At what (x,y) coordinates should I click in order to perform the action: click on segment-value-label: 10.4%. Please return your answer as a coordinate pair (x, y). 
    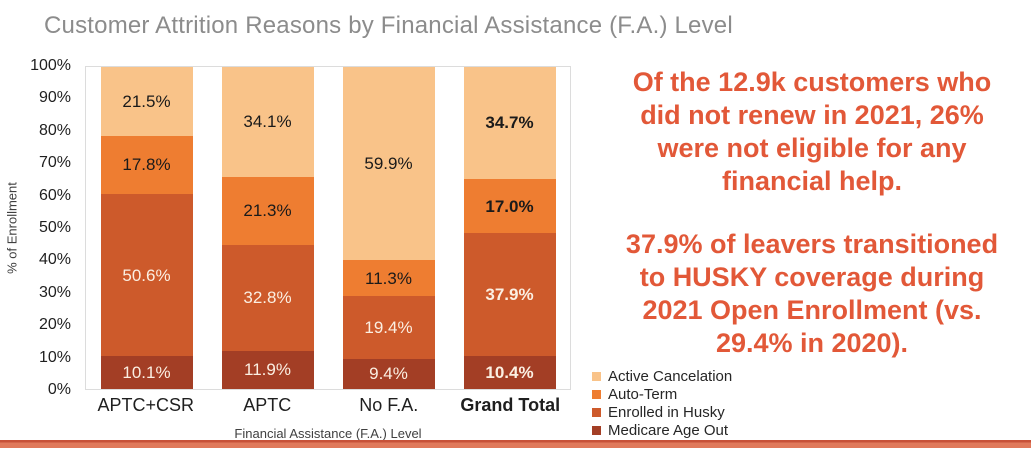
    Looking at the image, I should click on (509, 372).